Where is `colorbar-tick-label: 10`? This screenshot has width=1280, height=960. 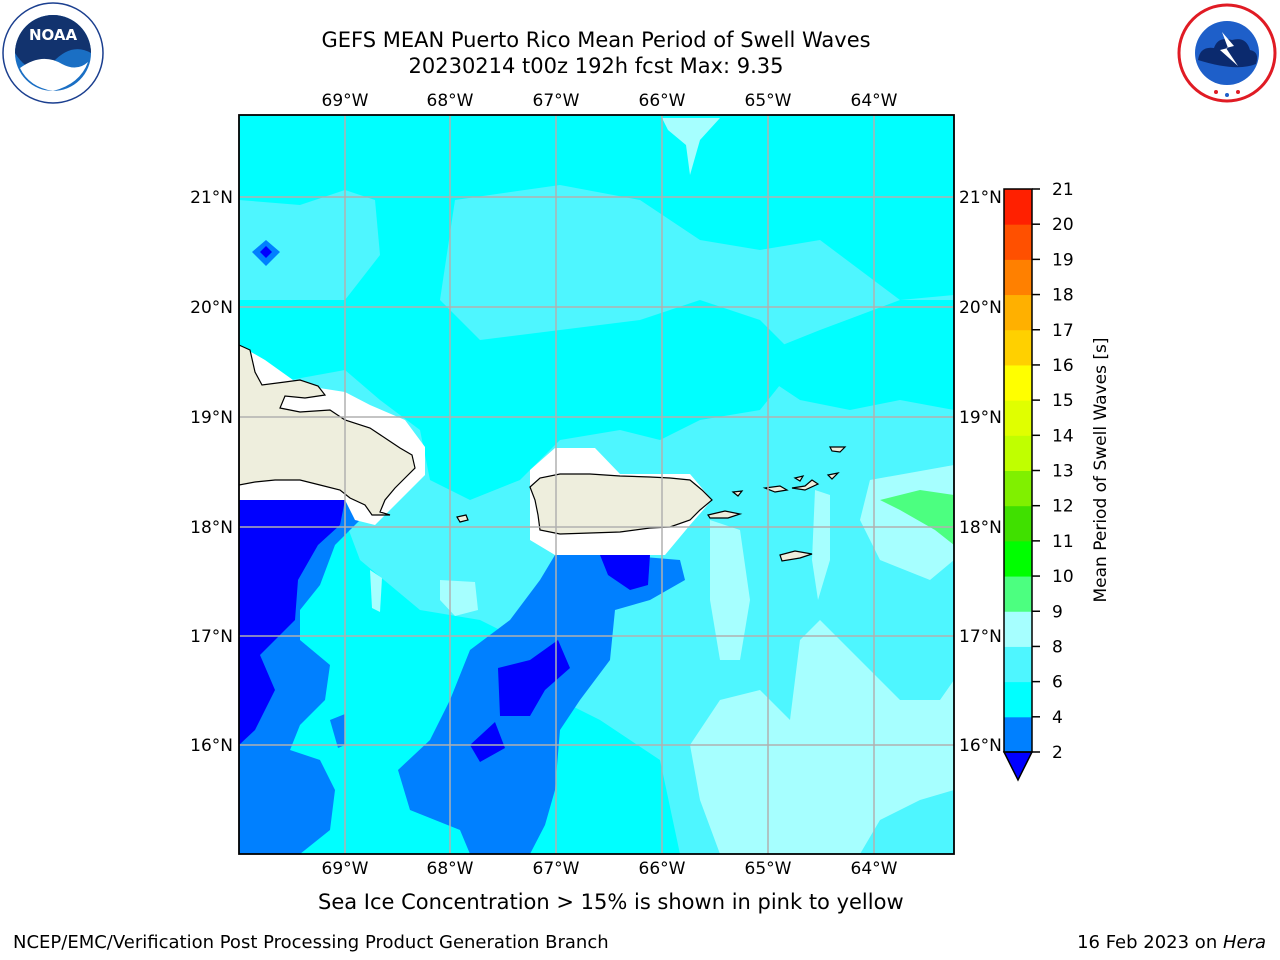 colorbar-tick-label: 10 is located at coordinates (1063, 577).